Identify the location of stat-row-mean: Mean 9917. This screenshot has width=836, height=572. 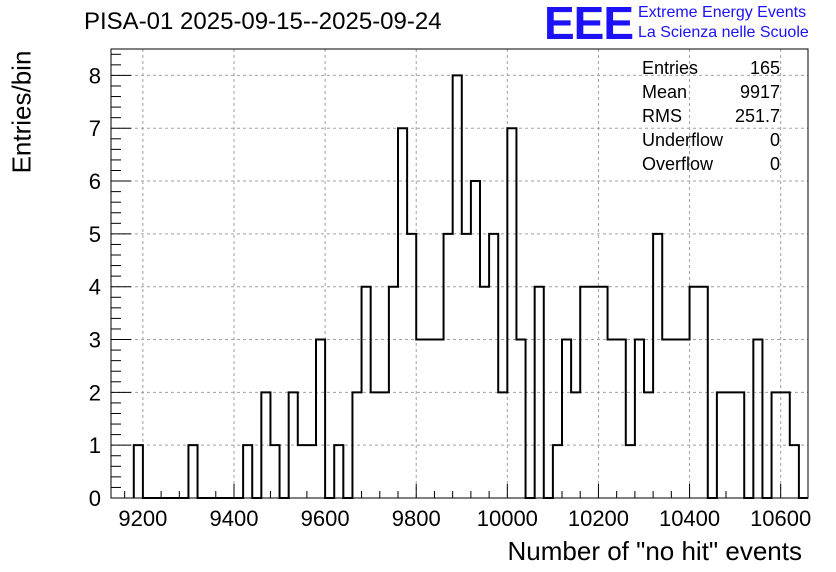
(711, 94).